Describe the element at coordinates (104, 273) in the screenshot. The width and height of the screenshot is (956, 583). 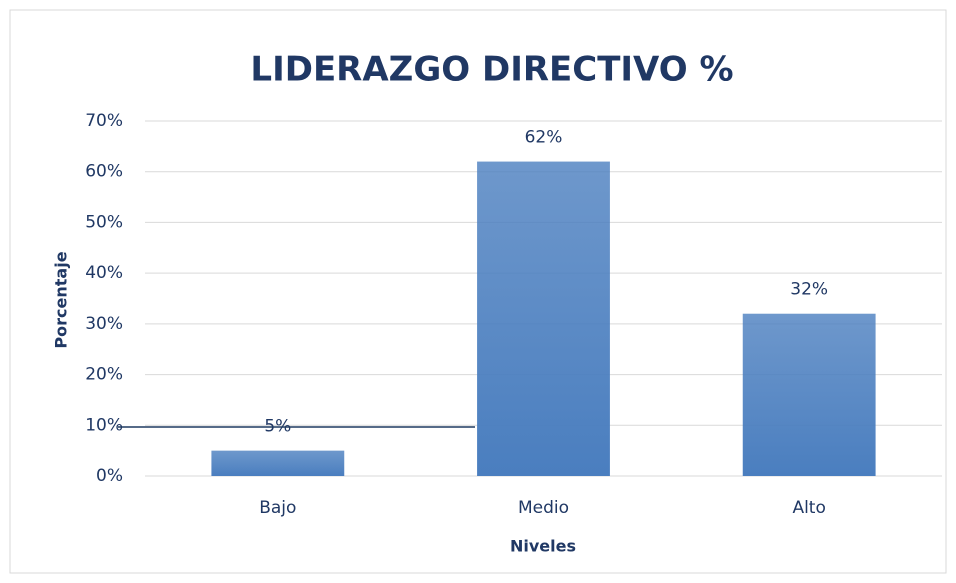
I see `y-tick-label: 40%` at that location.